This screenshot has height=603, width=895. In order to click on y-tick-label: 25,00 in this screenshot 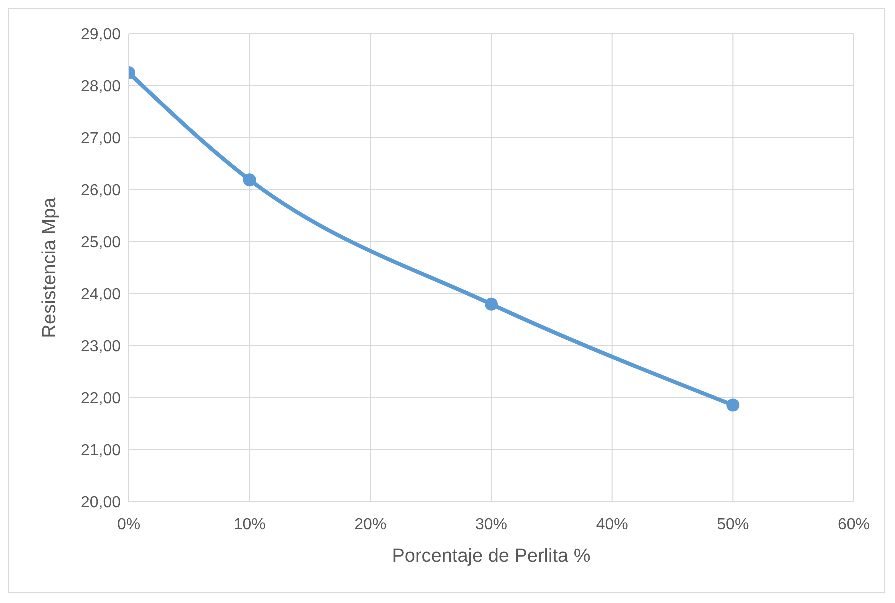, I will do `click(101, 243)`.